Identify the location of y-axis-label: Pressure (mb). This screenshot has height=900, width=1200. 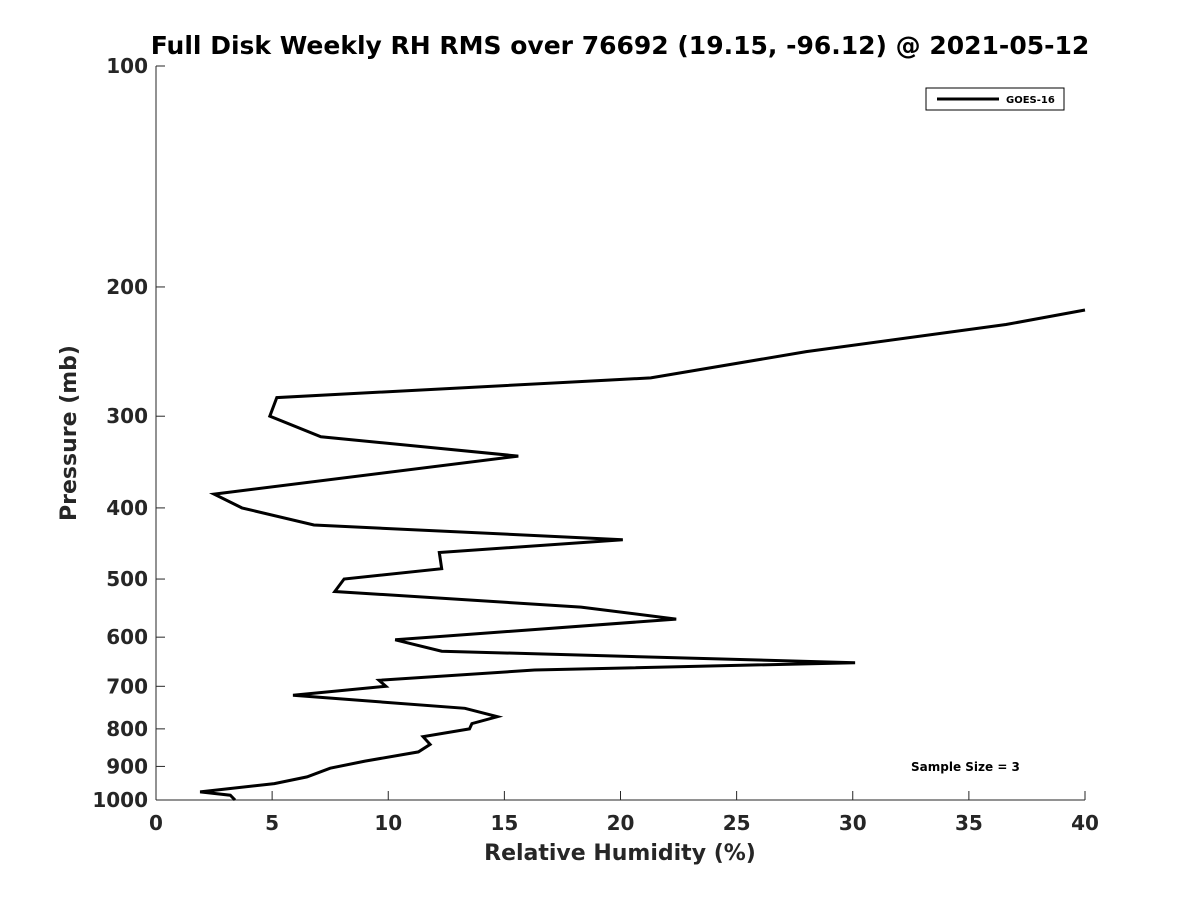
(69, 433).